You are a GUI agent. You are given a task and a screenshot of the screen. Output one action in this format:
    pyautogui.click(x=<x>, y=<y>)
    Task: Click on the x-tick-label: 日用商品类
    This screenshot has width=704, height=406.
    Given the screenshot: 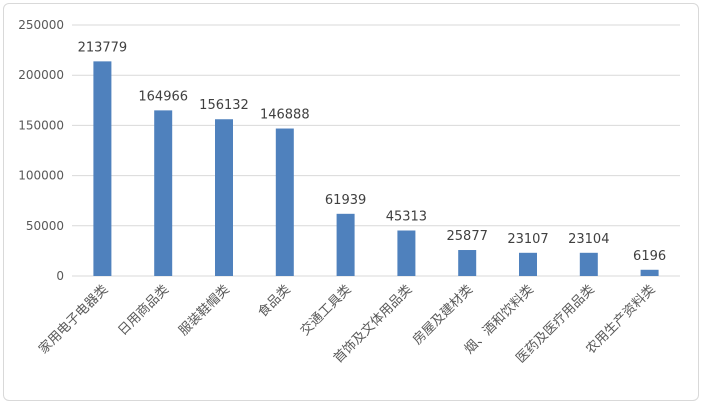 What is the action you would take?
    pyautogui.click(x=143, y=310)
    